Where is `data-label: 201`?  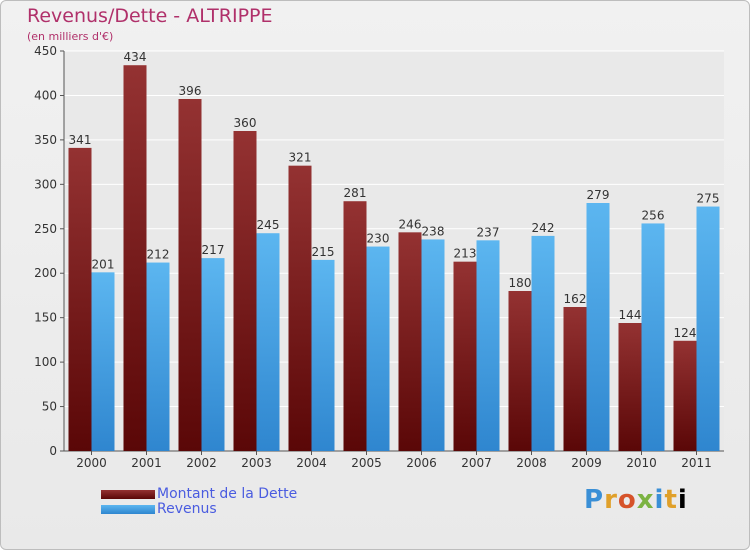 data-label: 201 is located at coordinates (103, 264).